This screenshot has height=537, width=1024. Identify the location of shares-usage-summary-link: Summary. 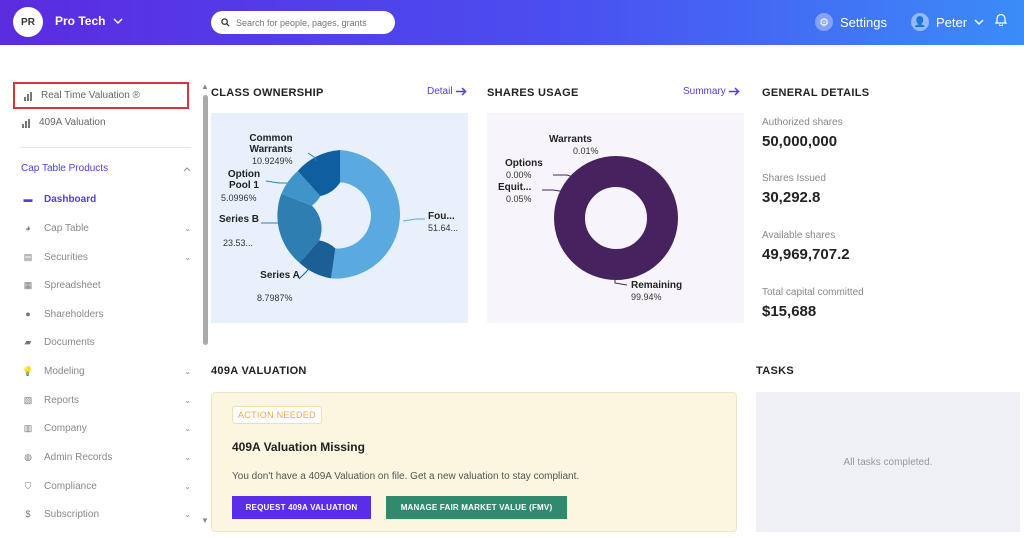
(711, 91).